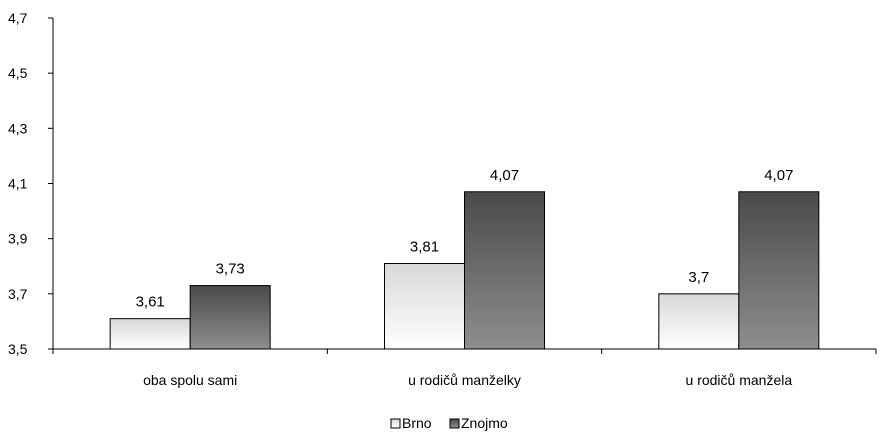  What do you see at coordinates (424, 246) in the screenshot?
I see `data-label: 3,81` at bounding box center [424, 246].